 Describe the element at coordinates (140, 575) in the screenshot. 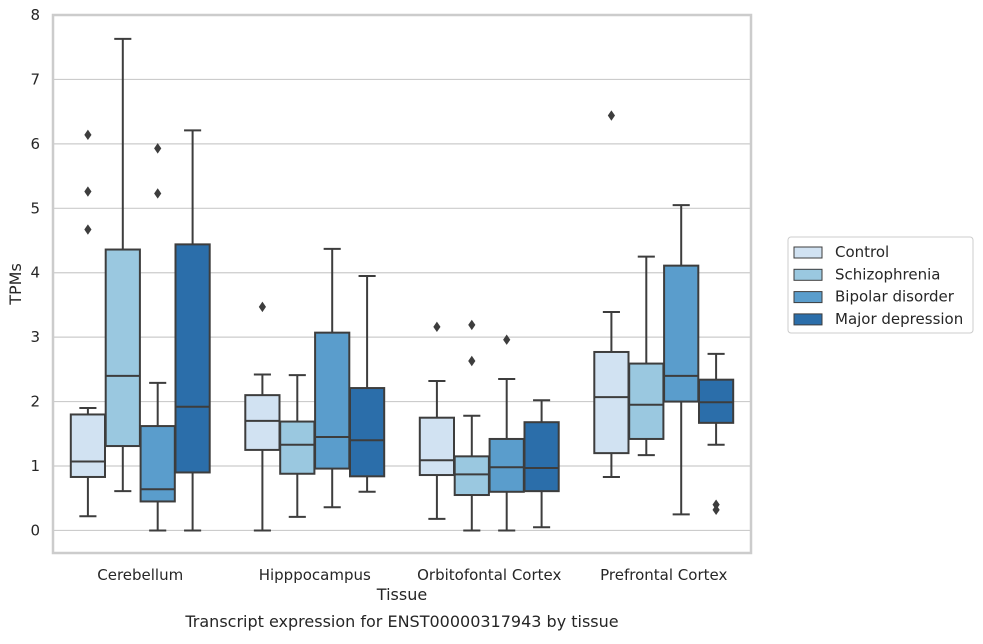

I see `x-tick-label: Cerebellum` at that location.